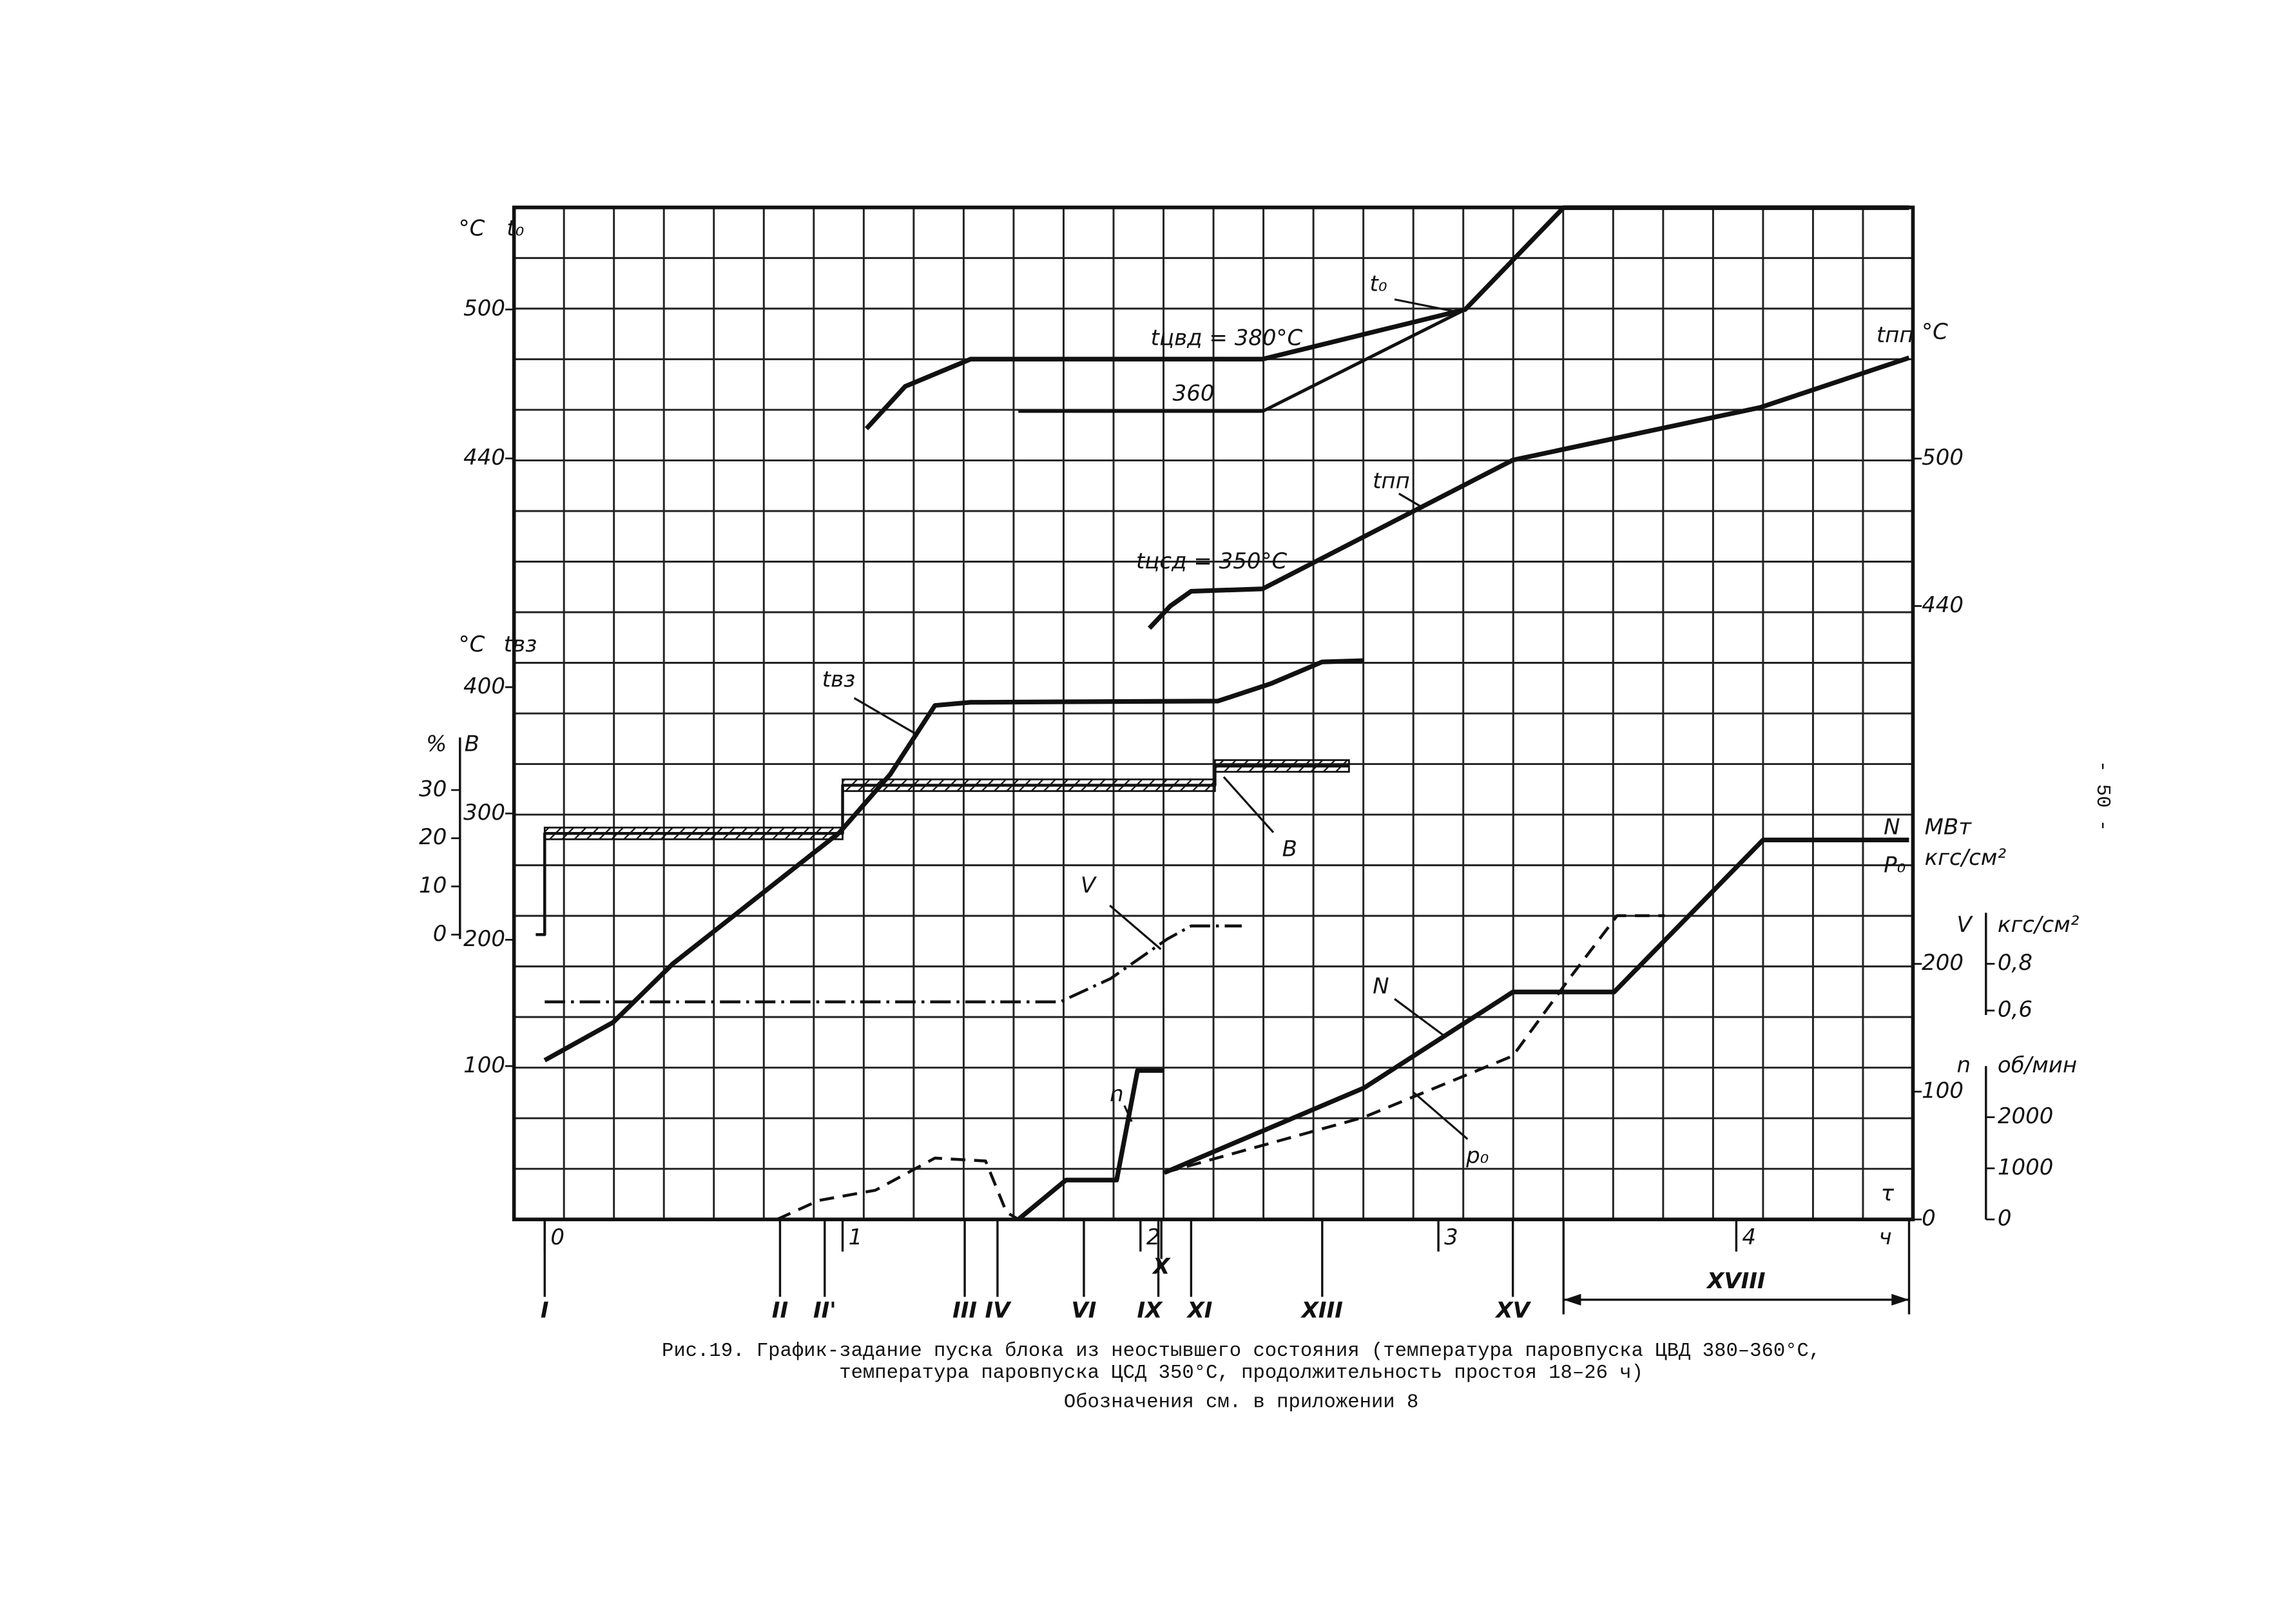 The image size is (2278, 1624). What do you see at coordinates (2102, 795) in the screenshot?
I see `page-number: - 50 -` at bounding box center [2102, 795].